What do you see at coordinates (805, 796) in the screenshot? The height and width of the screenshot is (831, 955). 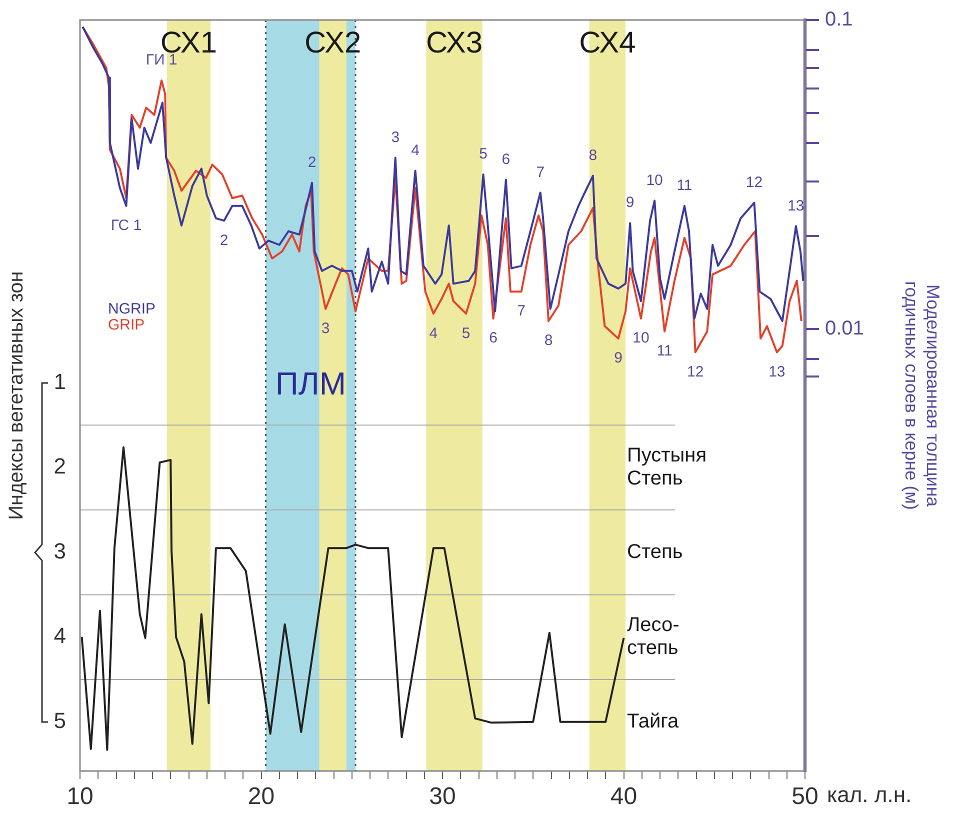 I see `x-tick-label: 50` at bounding box center [805, 796].